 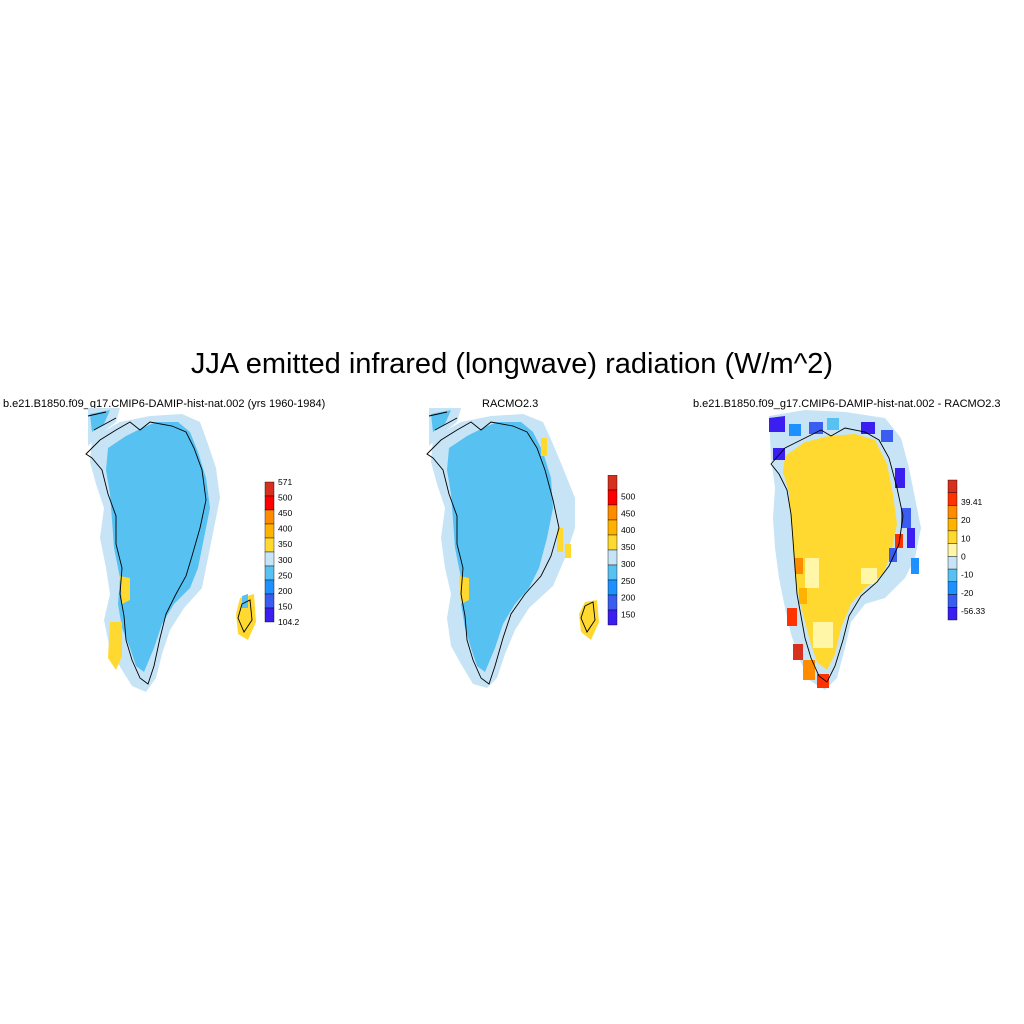 I want to click on panel-3-field, so click(x=845, y=550).